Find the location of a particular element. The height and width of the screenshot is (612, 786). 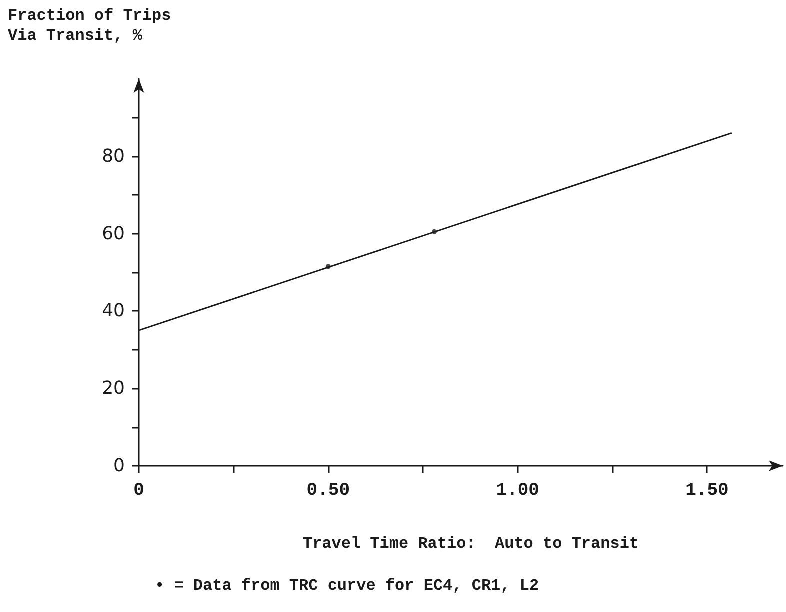

y-axis-title: Fraction of Trips Via Transit, % is located at coordinates (94, 26).